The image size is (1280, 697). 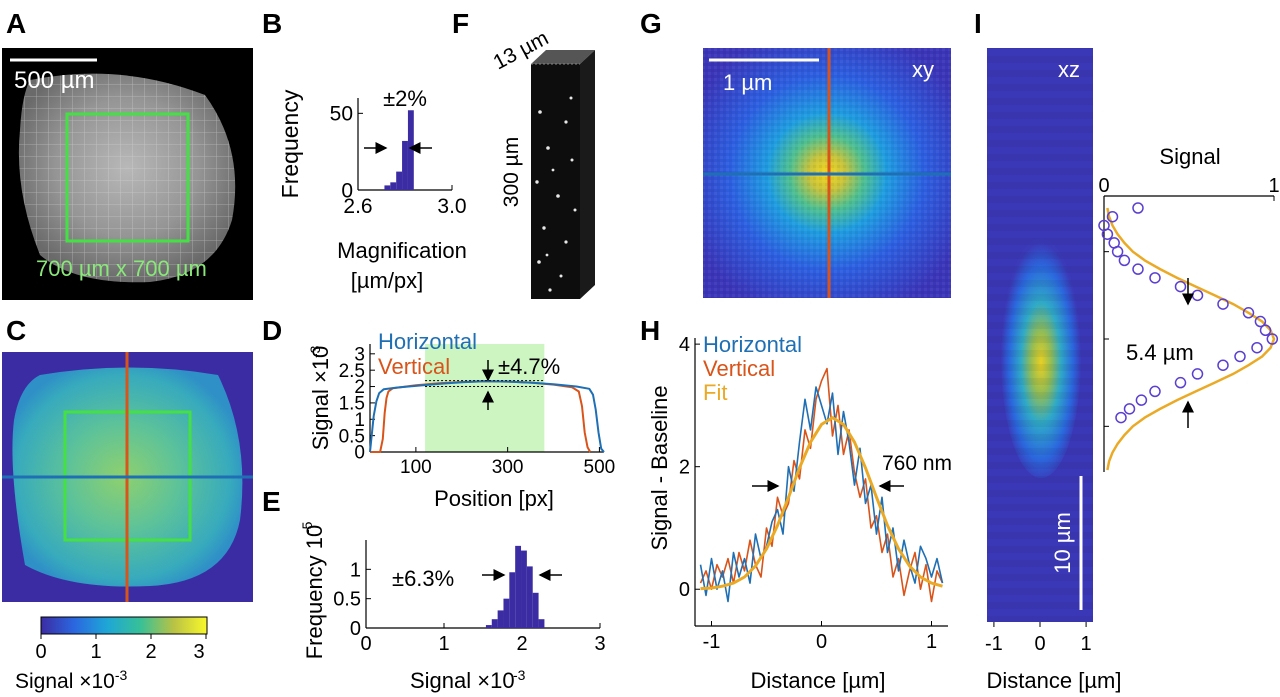 I want to click on panel-f-volume: 13 µm 300 µm, so click(x=542, y=163).